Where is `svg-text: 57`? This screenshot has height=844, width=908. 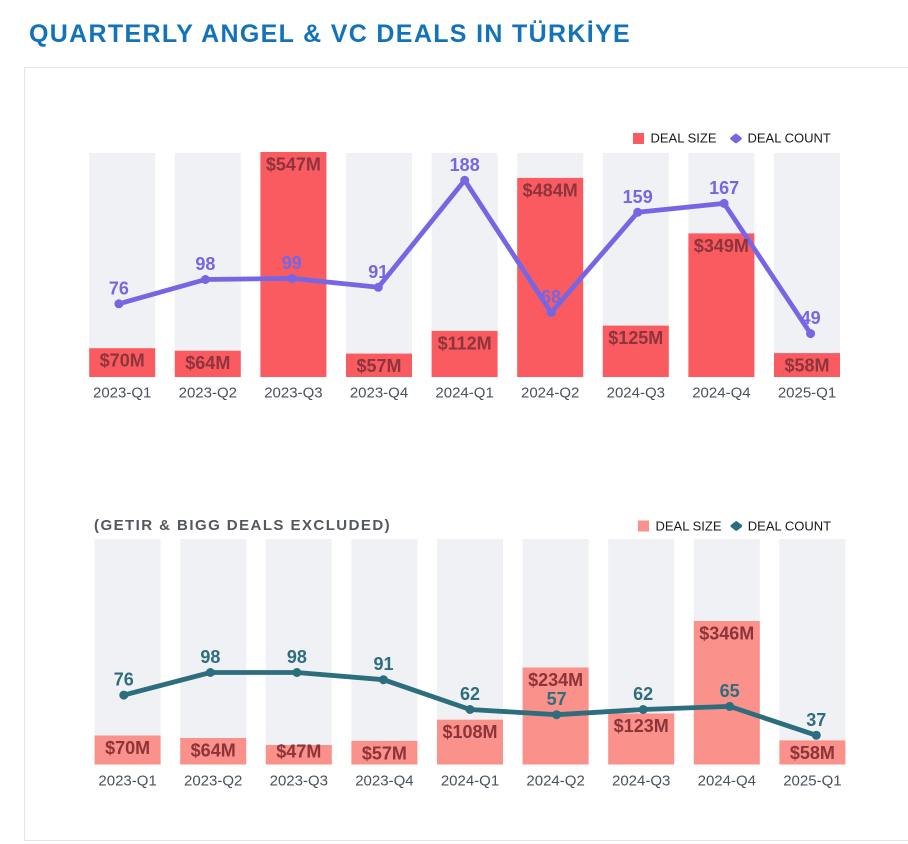 svg-text: 57 is located at coordinates (557, 699).